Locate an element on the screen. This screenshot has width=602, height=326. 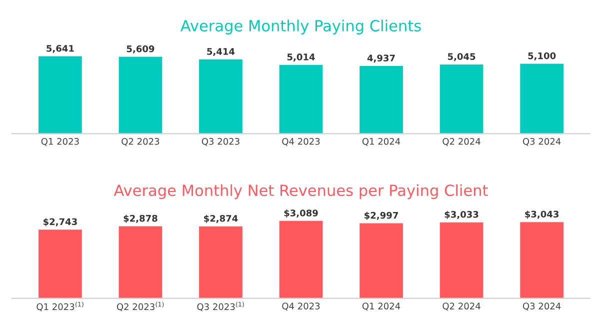
data-label: 5,100 is located at coordinates (542, 56).